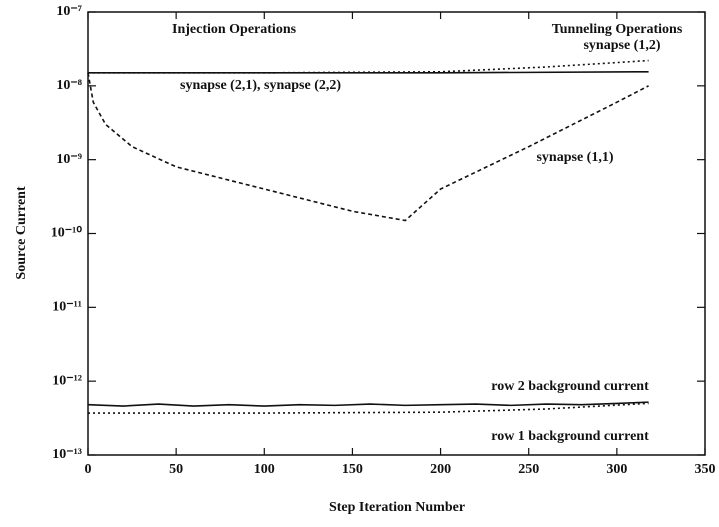 The height and width of the screenshot is (527, 719). Describe the element at coordinates (621, 45) in the screenshot. I see `series-label: synapse (1,2)` at that location.